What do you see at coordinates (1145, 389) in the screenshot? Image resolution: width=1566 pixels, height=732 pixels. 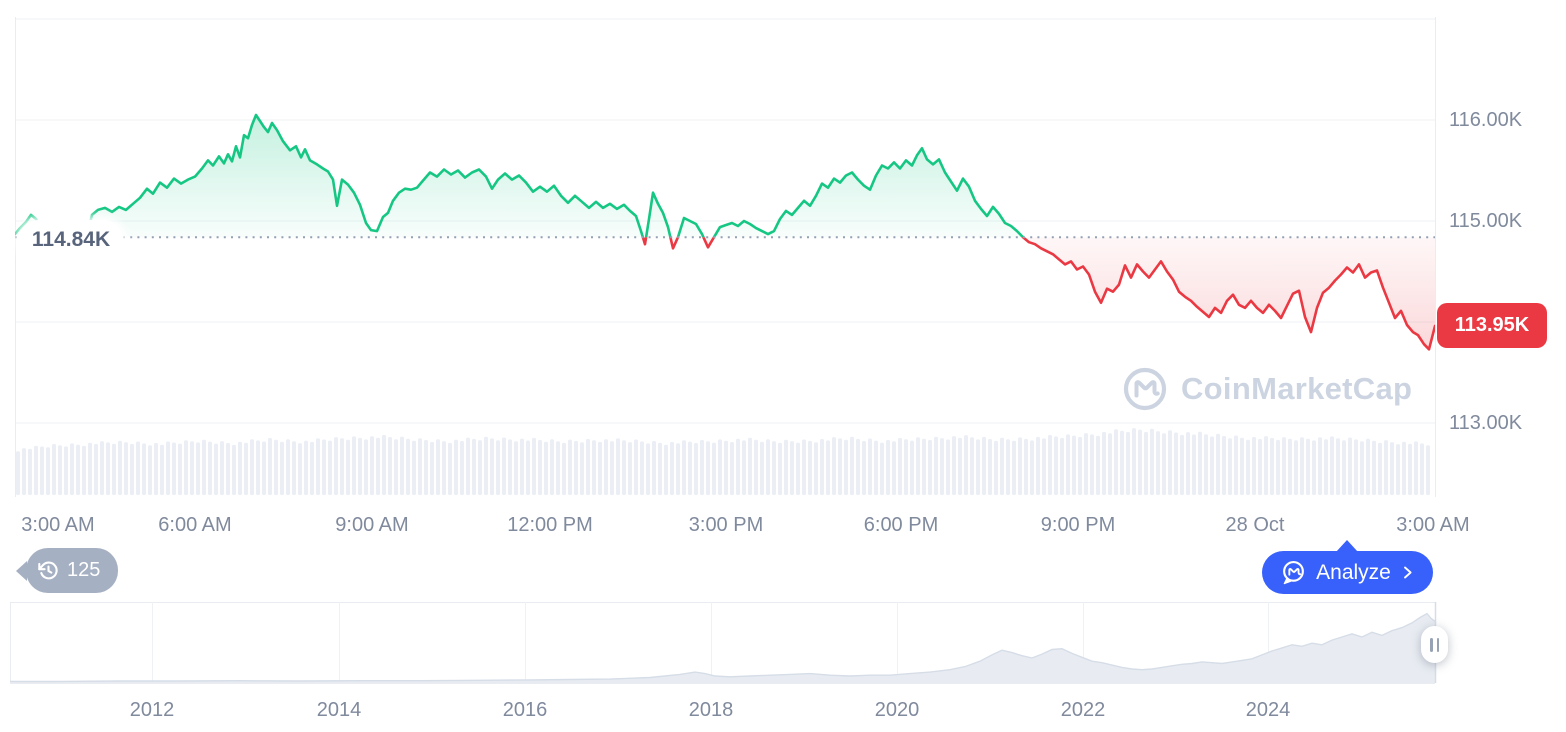 I see `coinmarketcap-logo-icon` at bounding box center [1145, 389].